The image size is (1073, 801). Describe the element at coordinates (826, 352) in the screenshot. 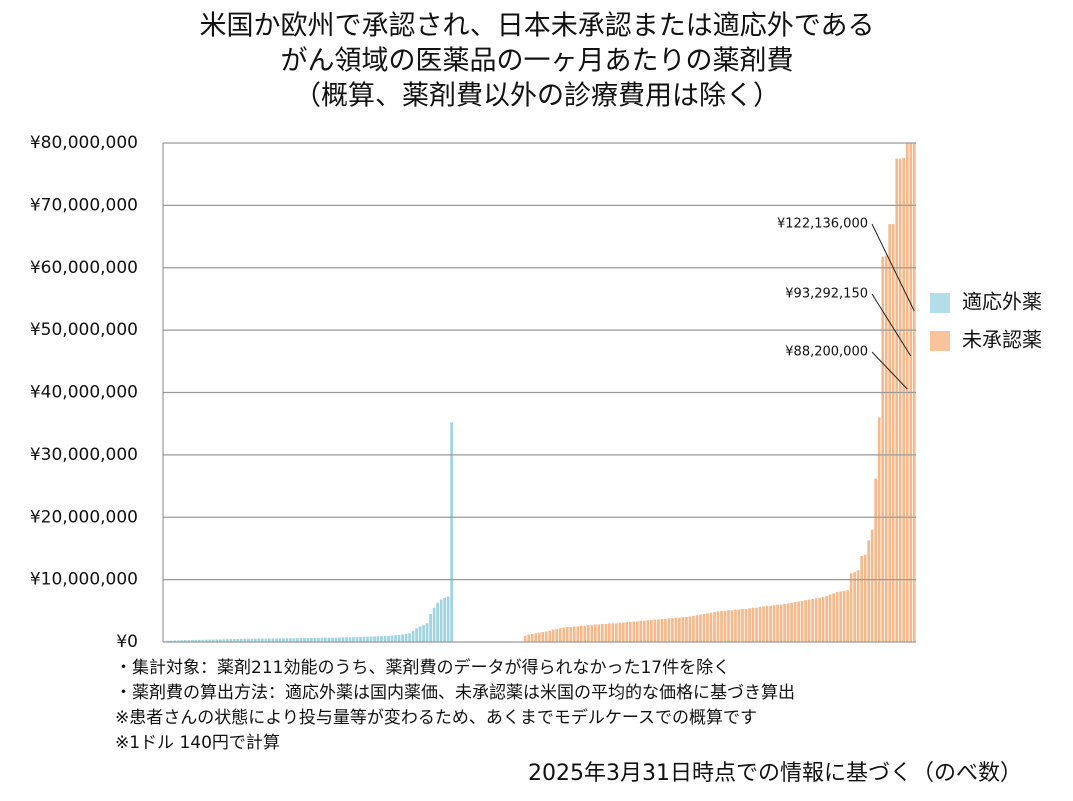

I see `annotation: ¥88,200,000` at that location.